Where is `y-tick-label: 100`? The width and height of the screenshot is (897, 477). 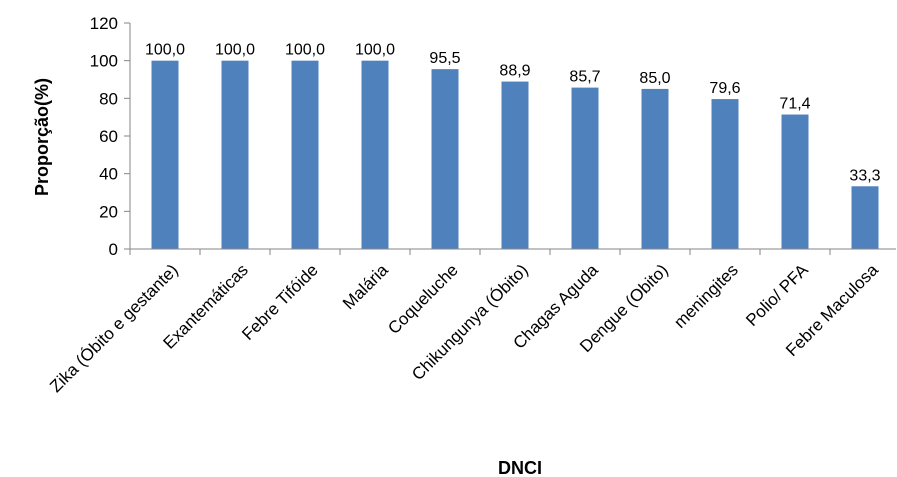 y-tick-label: 100 is located at coordinates (104, 61).